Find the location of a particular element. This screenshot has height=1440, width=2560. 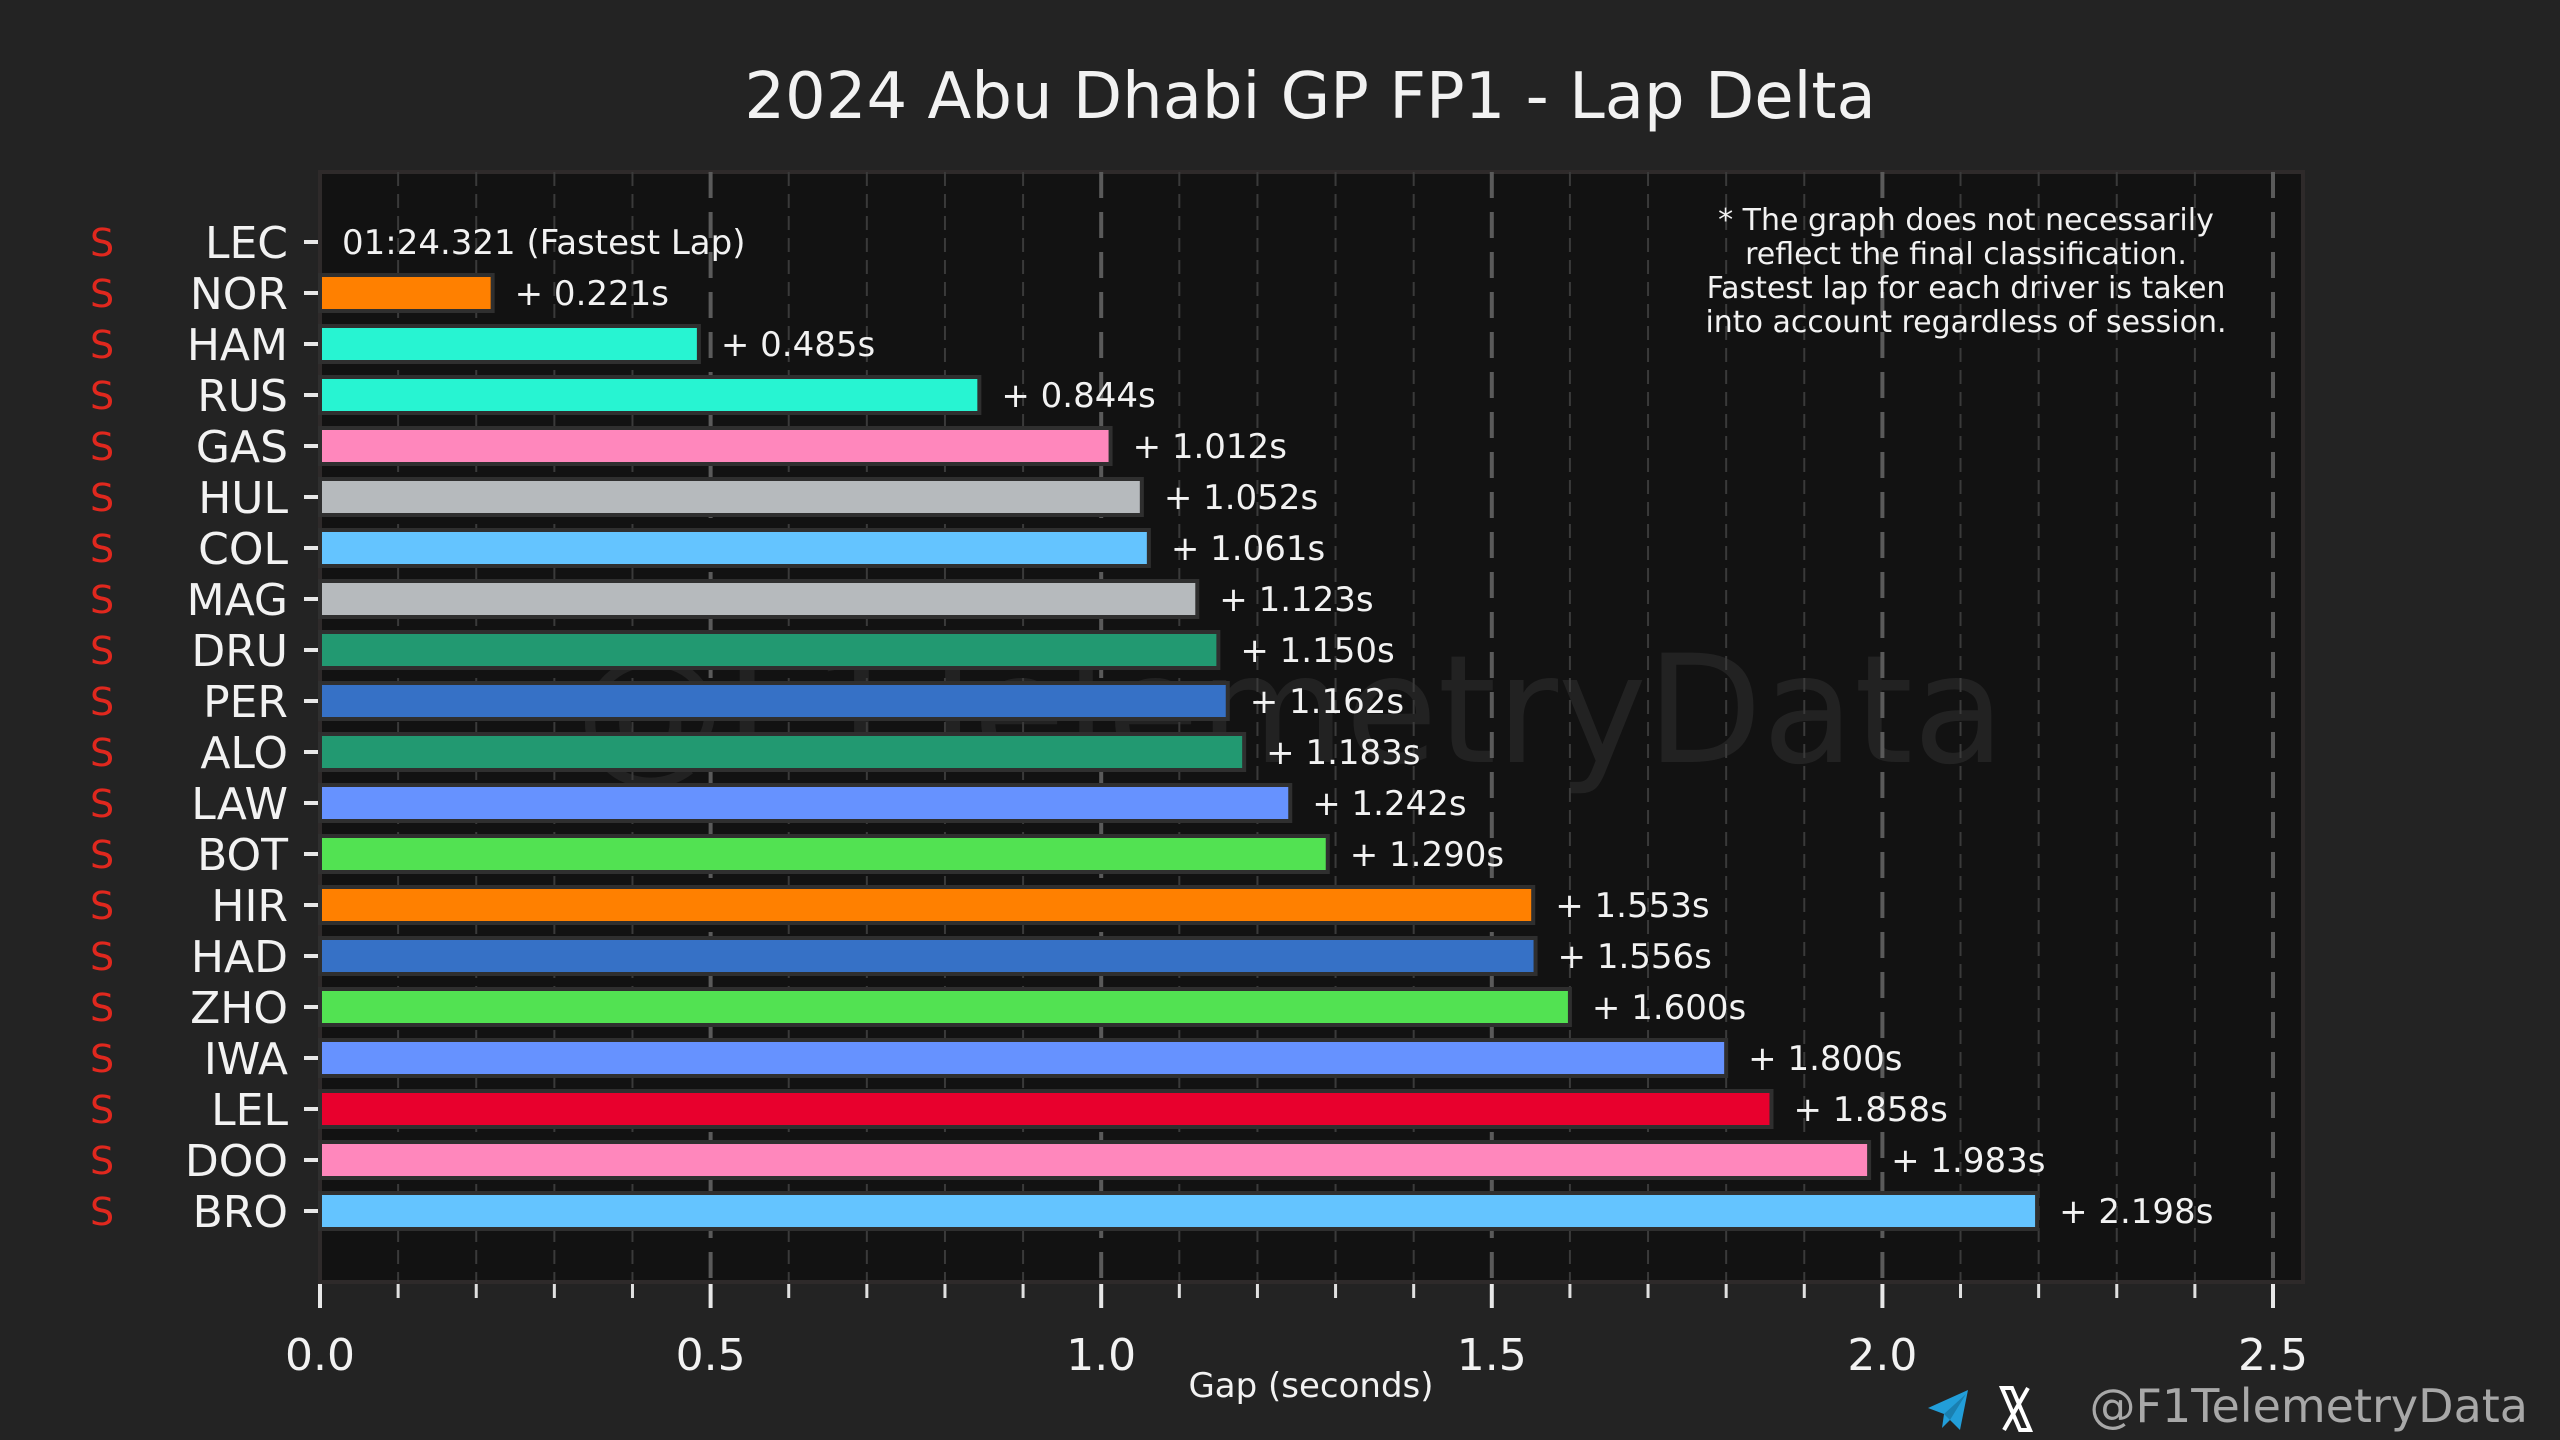

bar-value-label: + 1.061s is located at coordinates (1248, 549).